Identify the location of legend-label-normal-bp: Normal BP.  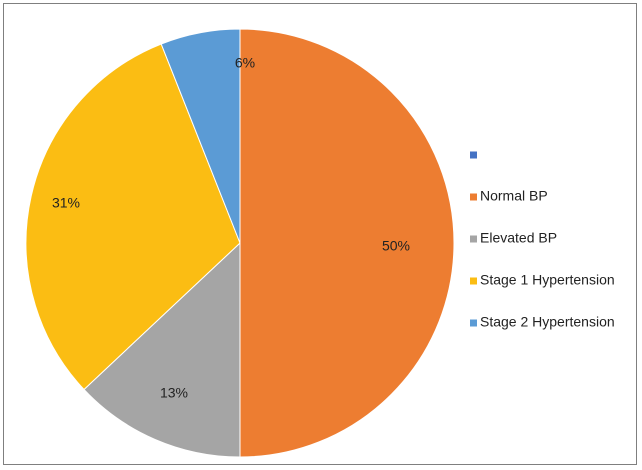
(514, 196).